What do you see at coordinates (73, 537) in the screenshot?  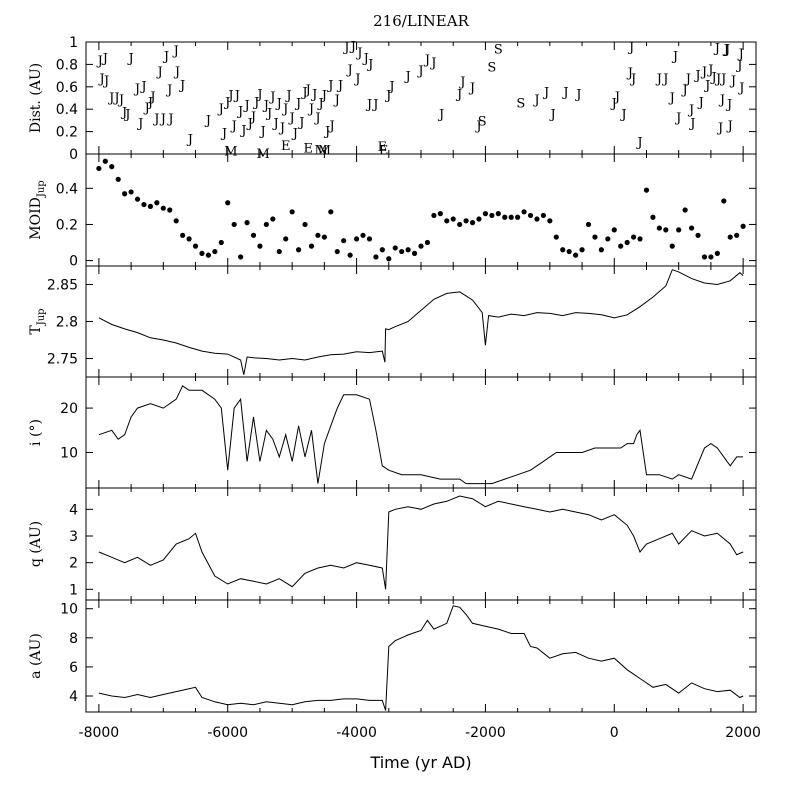 I see `y-tick-label-q: 3` at bounding box center [73, 537].